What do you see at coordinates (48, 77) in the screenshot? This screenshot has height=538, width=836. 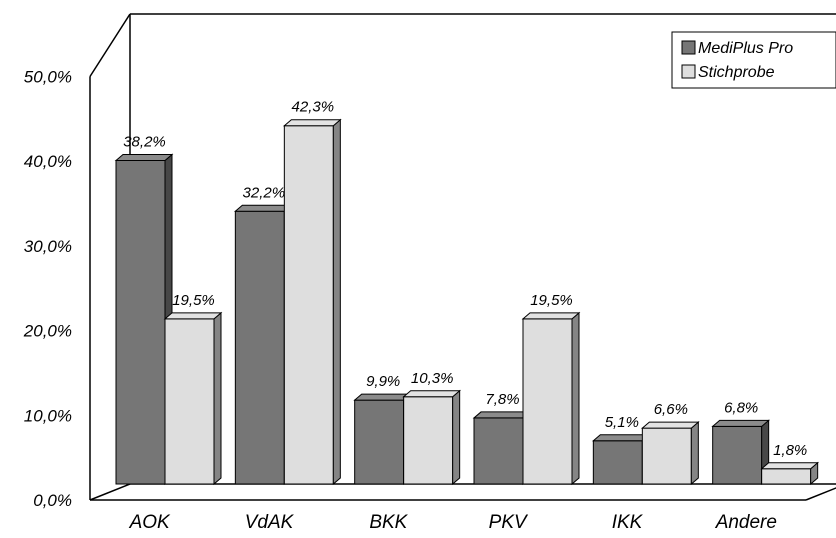 I see `y-tick-label: 50,0%` at bounding box center [48, 77].